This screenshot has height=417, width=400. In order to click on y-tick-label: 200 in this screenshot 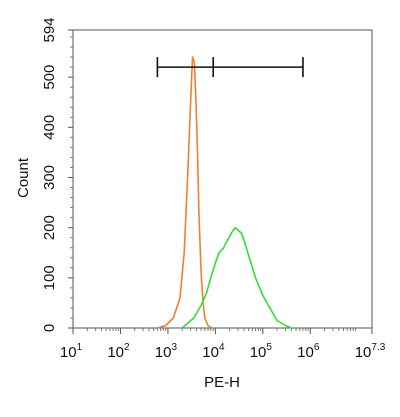, I will do `click(49, 227)`.